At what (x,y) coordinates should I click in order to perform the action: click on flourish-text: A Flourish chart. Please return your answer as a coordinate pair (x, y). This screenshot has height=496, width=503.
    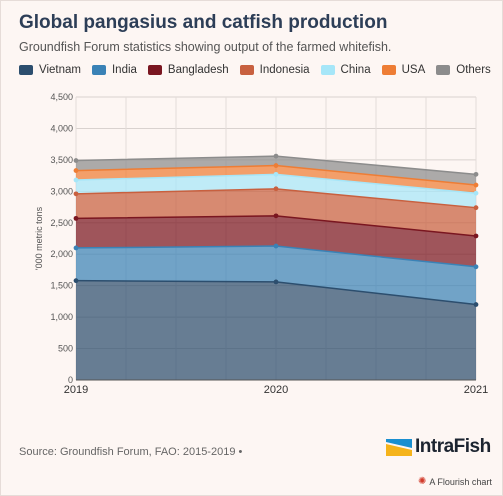
    Looking at the image, I should click on (460, 481).